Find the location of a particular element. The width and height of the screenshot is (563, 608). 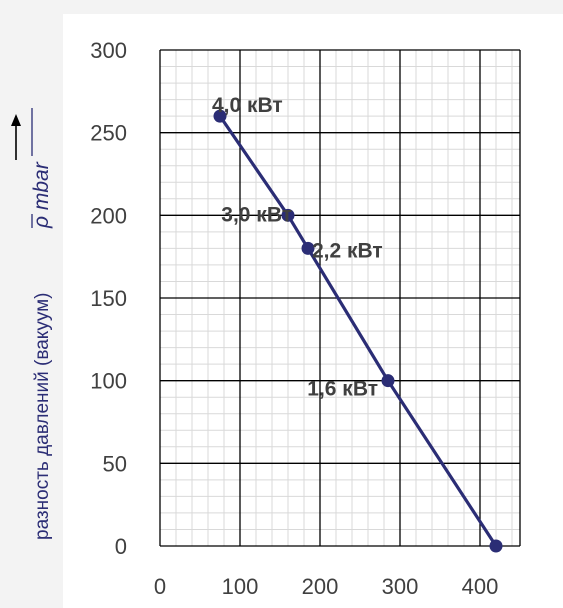

y-tick-label: 50 is located at coordinates (115, 463).